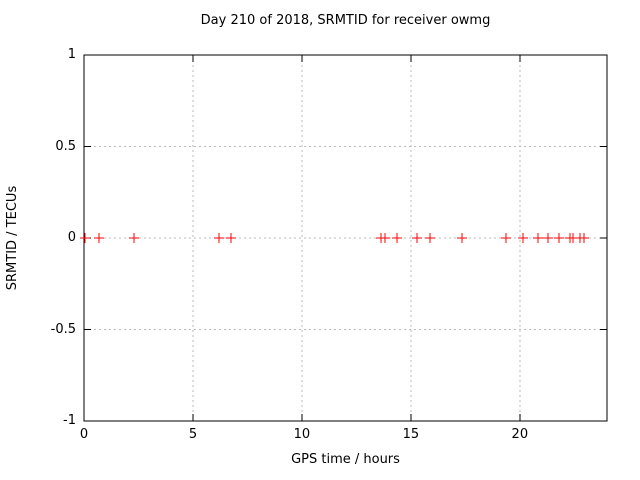 The height and width of the screenshot is (480, 640). Describe the element at coordinates (302, 434) in the screenshot. I see `x-tick-label: 10` at that location.